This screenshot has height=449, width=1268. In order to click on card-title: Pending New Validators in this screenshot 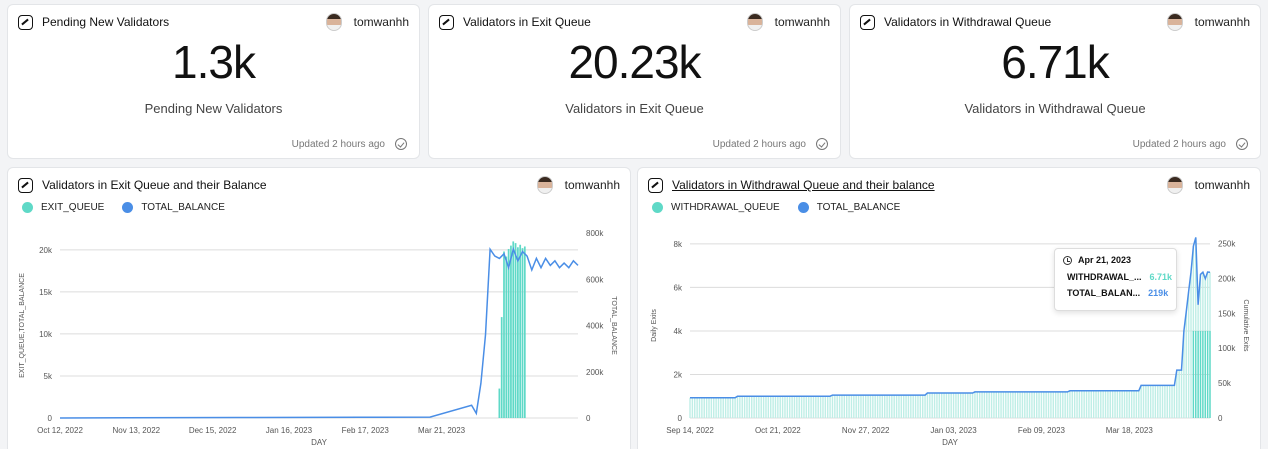, I will do `click(106, 22)`.